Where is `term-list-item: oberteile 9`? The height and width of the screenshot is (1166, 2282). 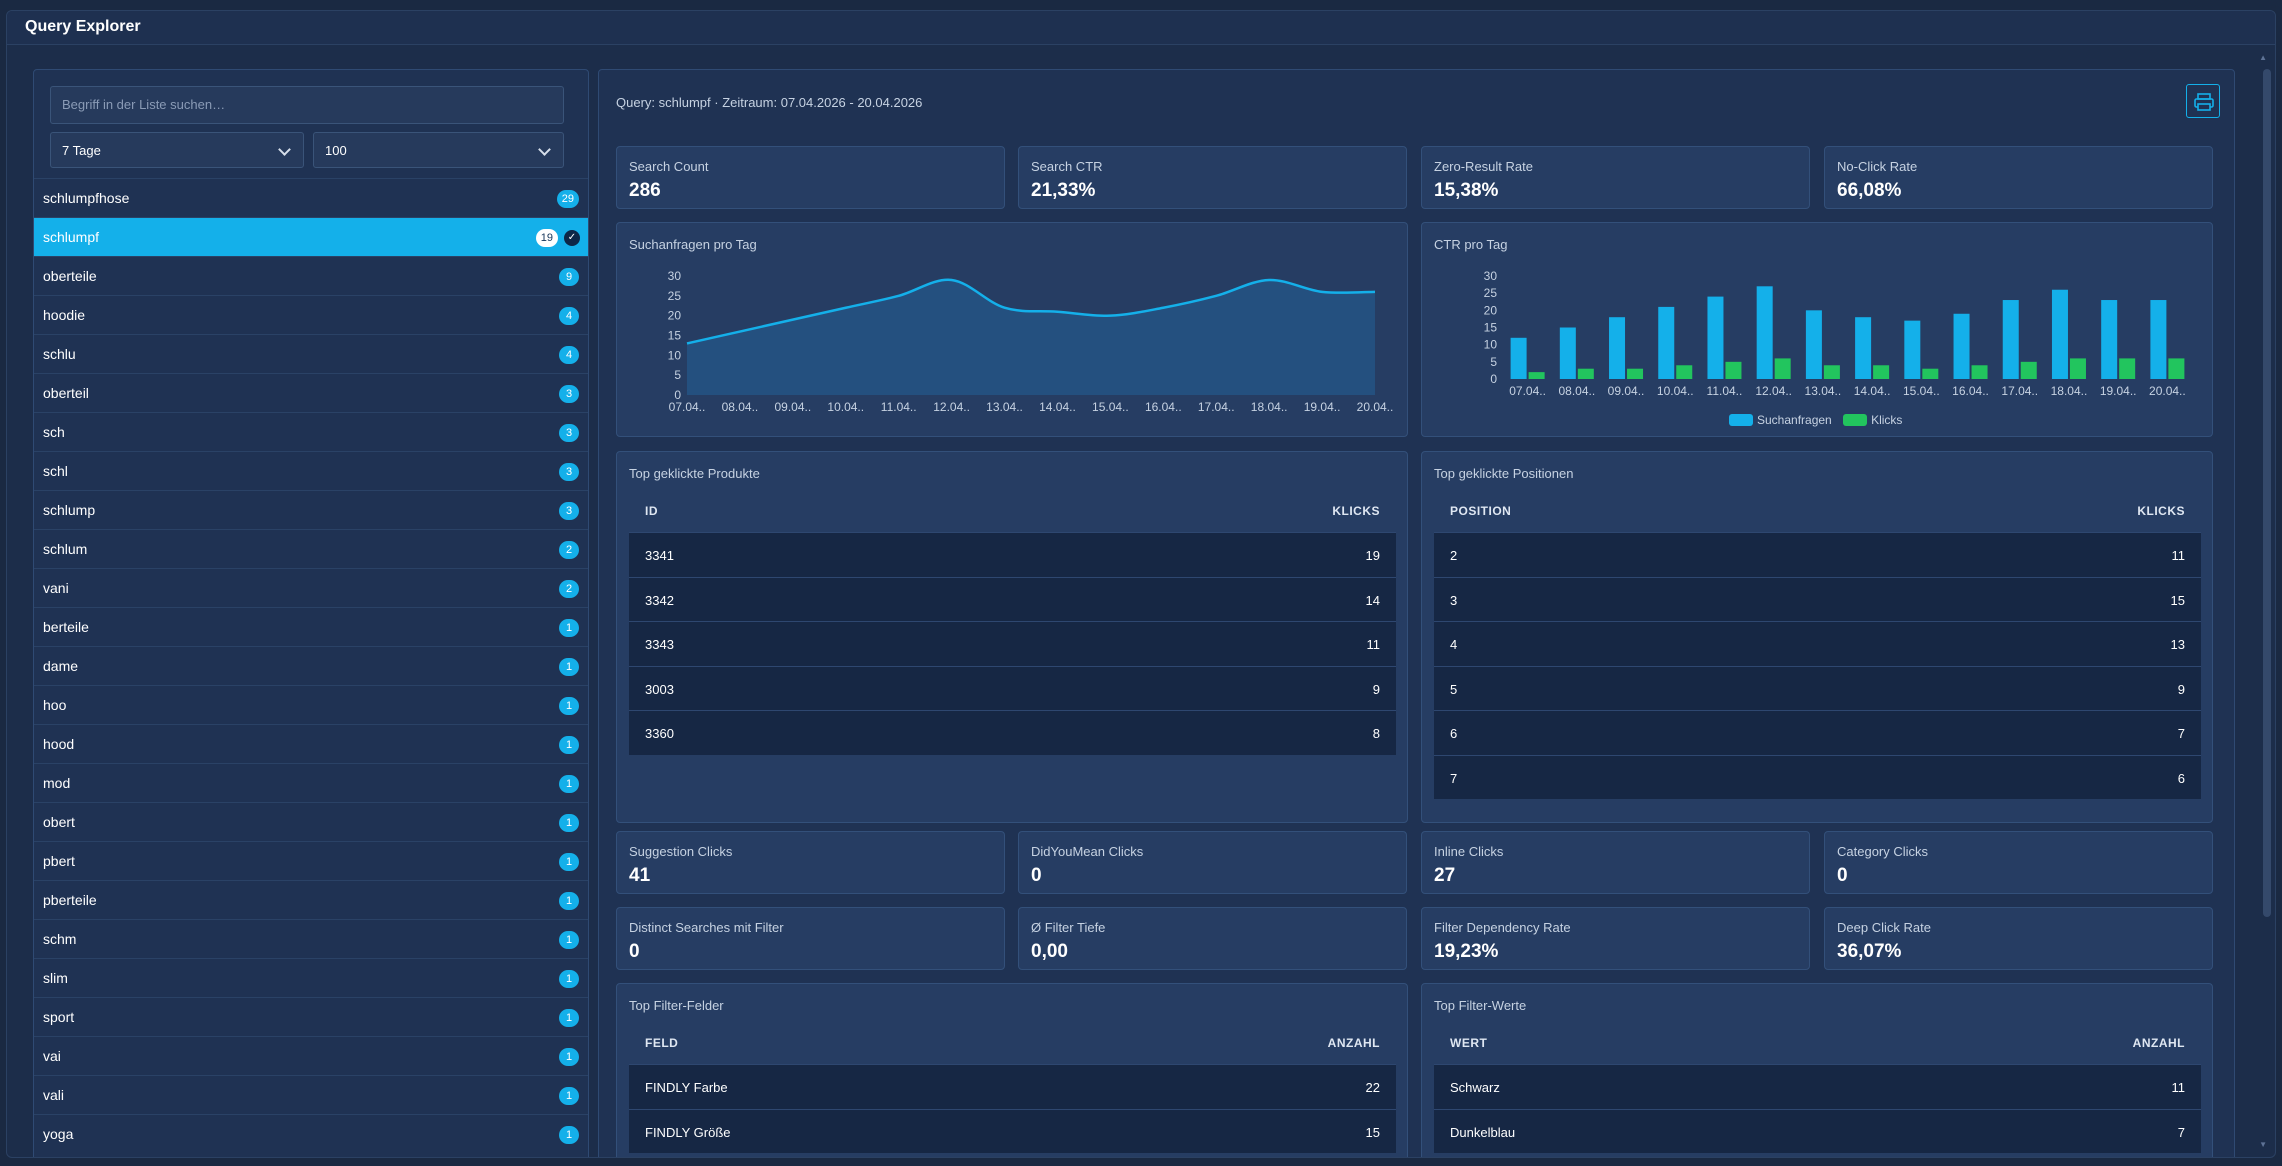
term-list-item: oberteile 9 is located at coordinates (311, 275).